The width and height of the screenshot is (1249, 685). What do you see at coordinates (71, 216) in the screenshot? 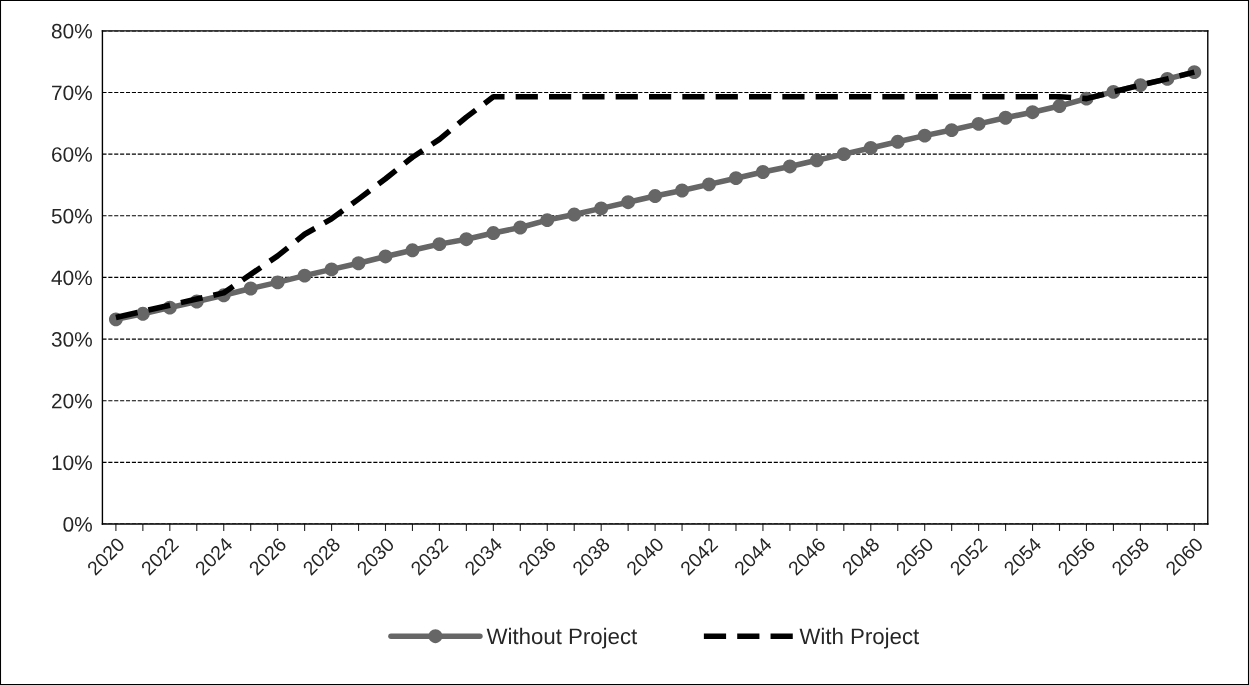
I see `y-tick-label: 50%` at bounding box center [71, 216].